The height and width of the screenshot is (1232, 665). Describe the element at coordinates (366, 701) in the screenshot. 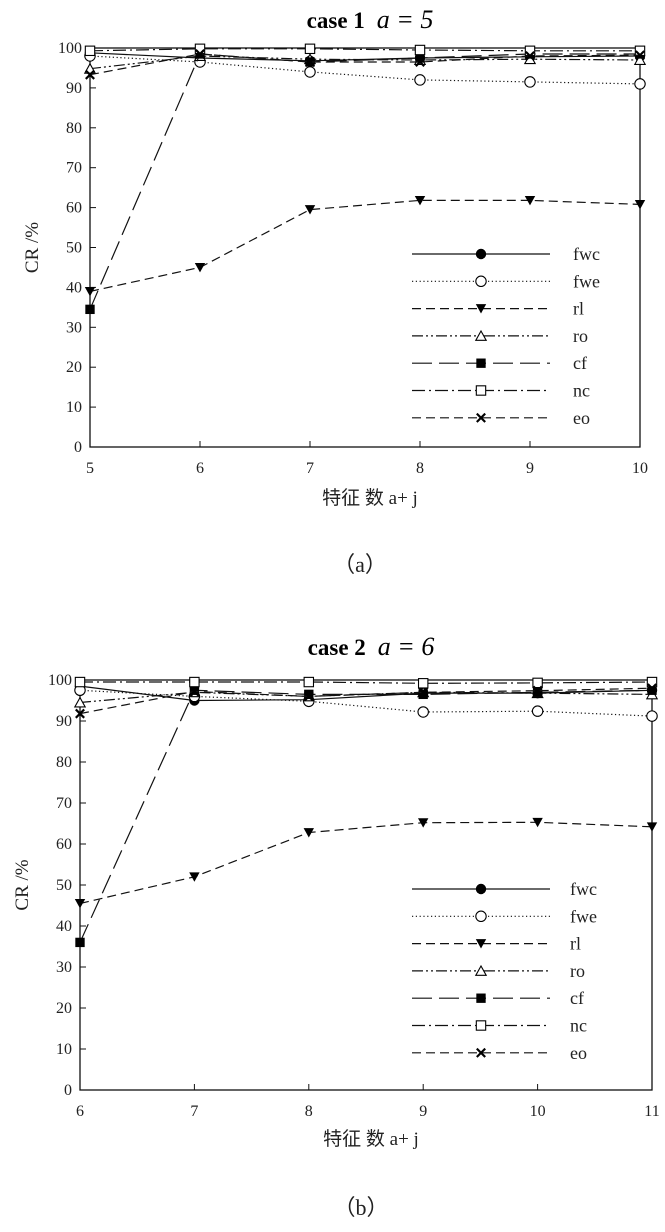

I see `series-eo` at that location.